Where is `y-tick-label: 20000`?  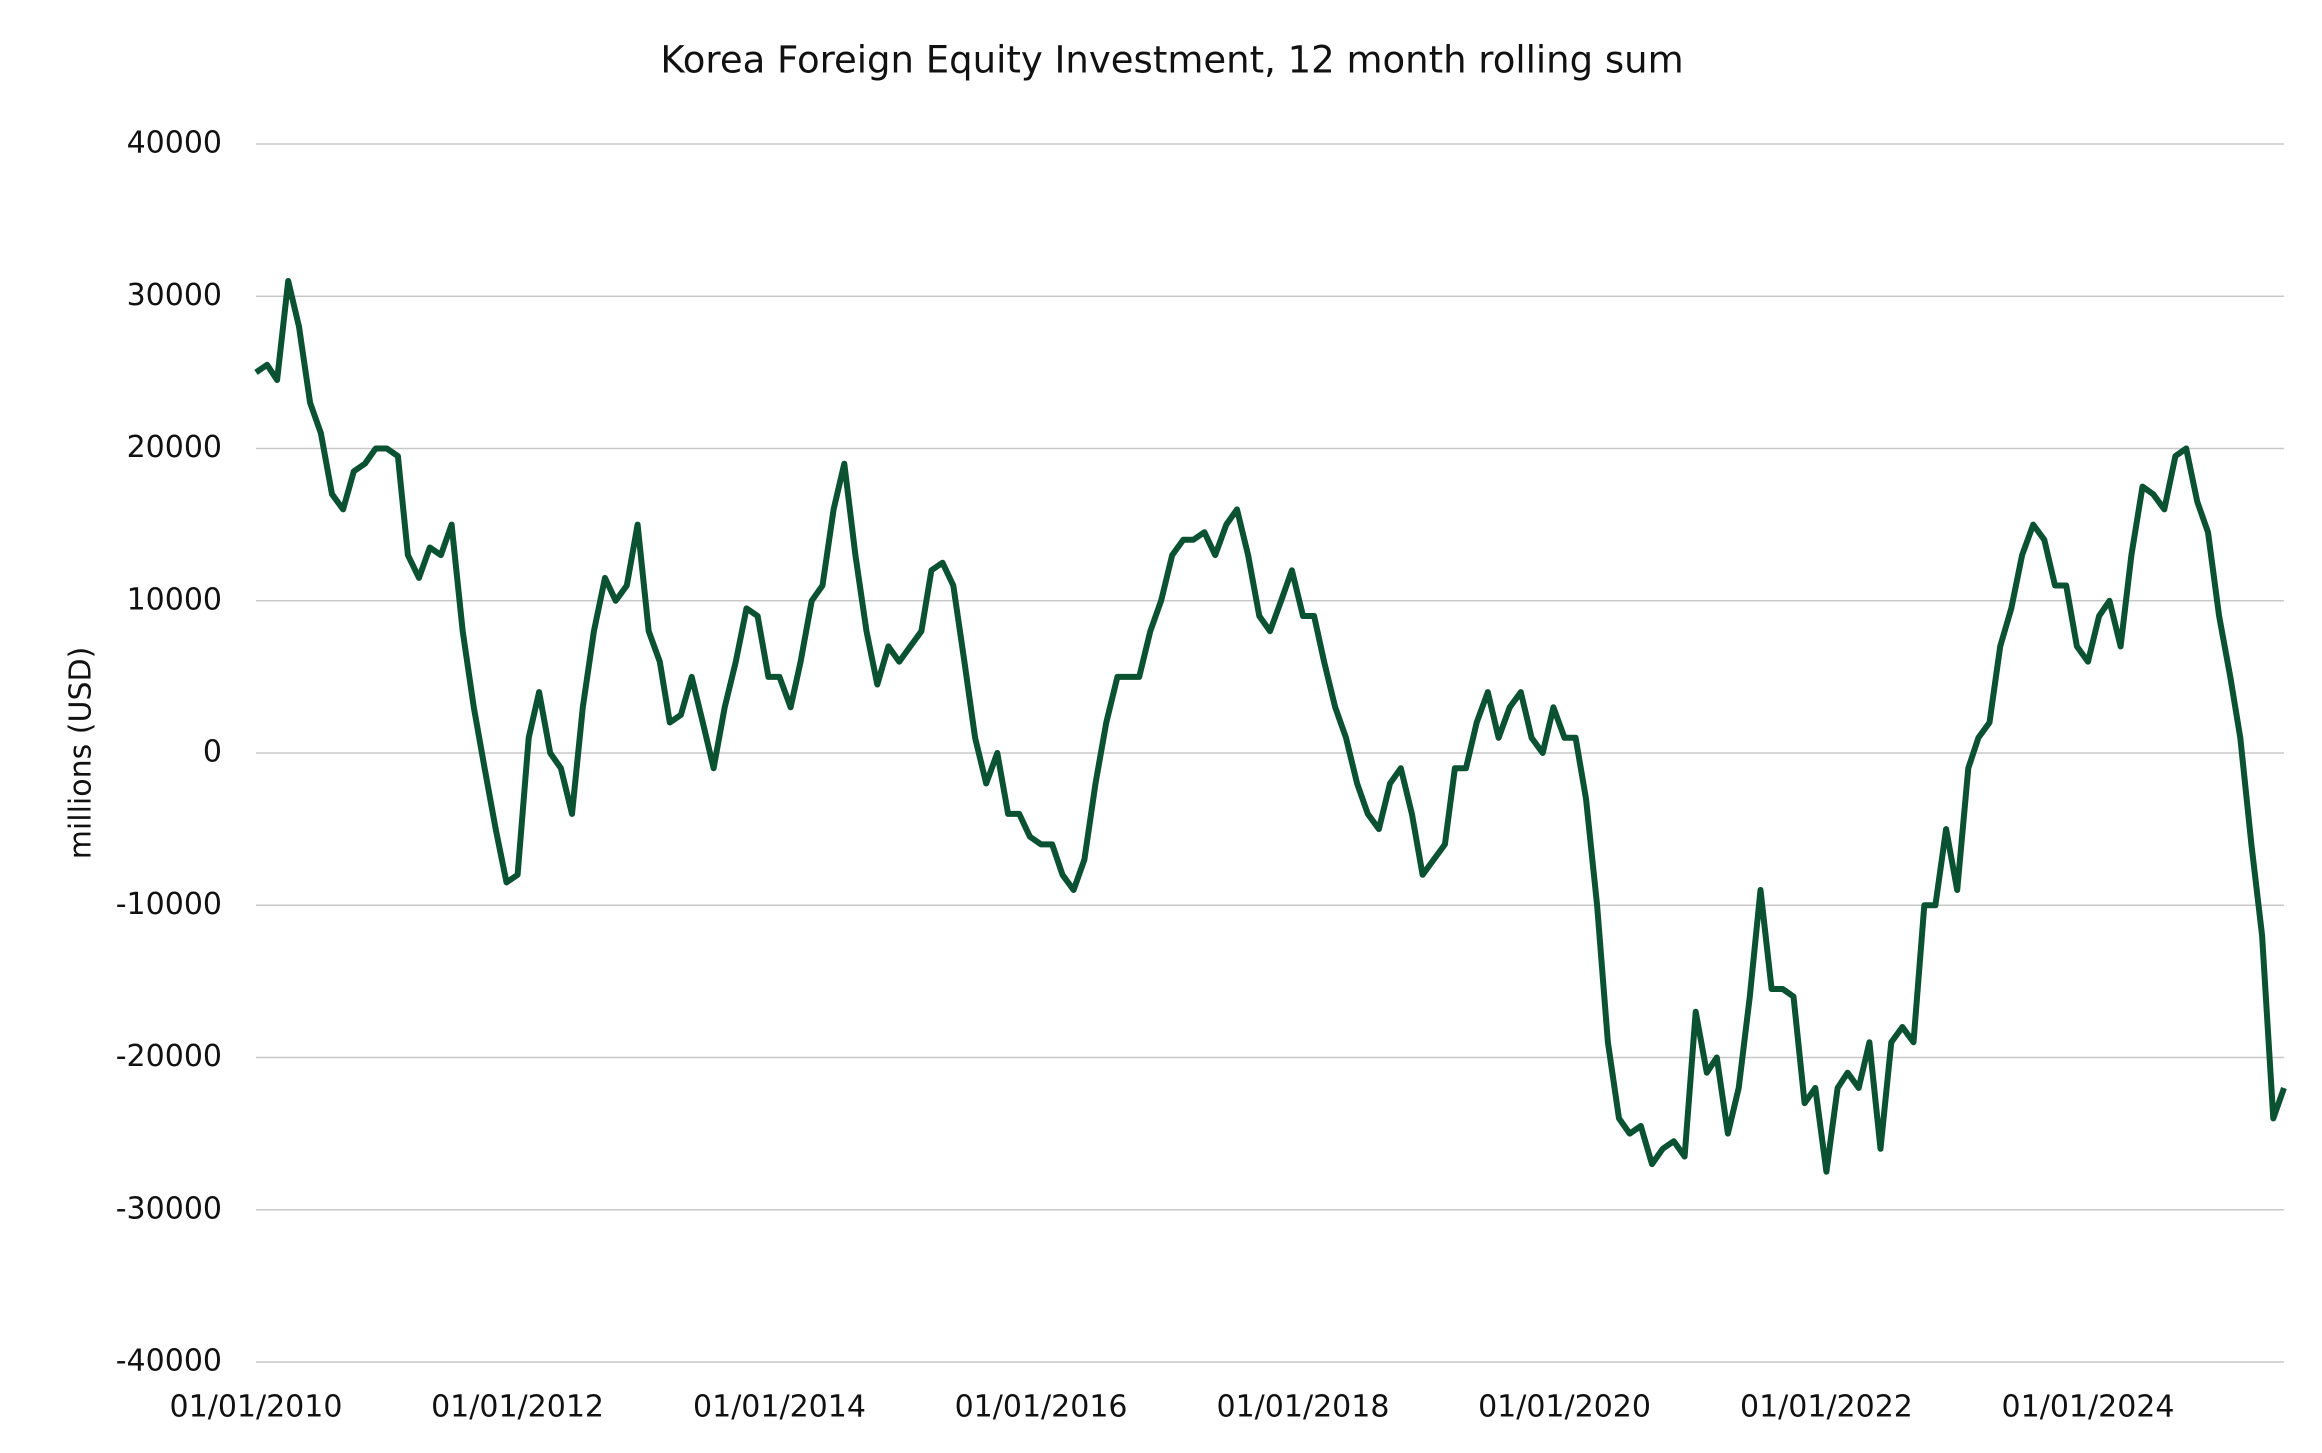
y-tick-label: 20000 is located at coordinates (174, 447).